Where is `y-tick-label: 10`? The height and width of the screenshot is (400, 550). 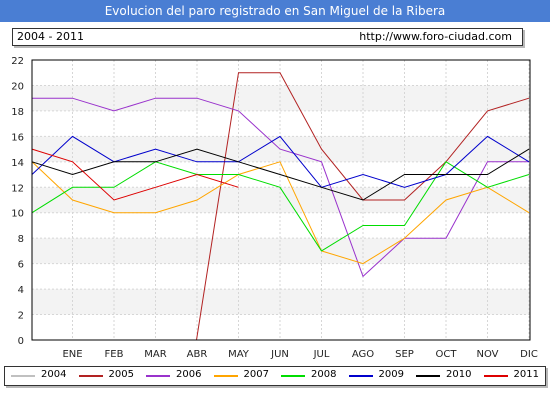 y-tick-label: 10 is located at coordinates (17, 214).